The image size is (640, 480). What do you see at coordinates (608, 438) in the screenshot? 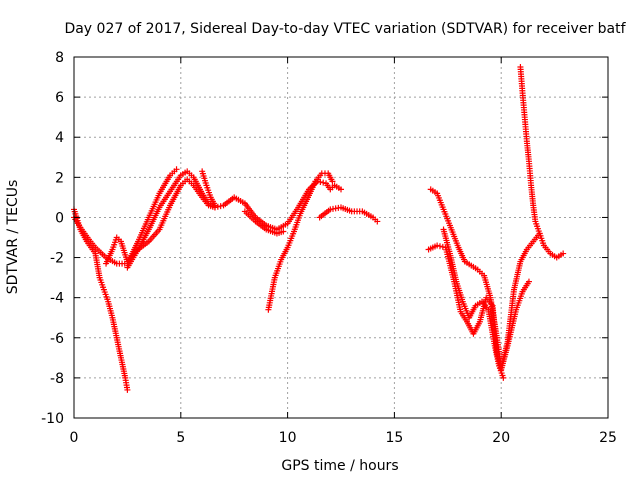
I see `x-tick-label: 25` at bounding box center [608, 438].